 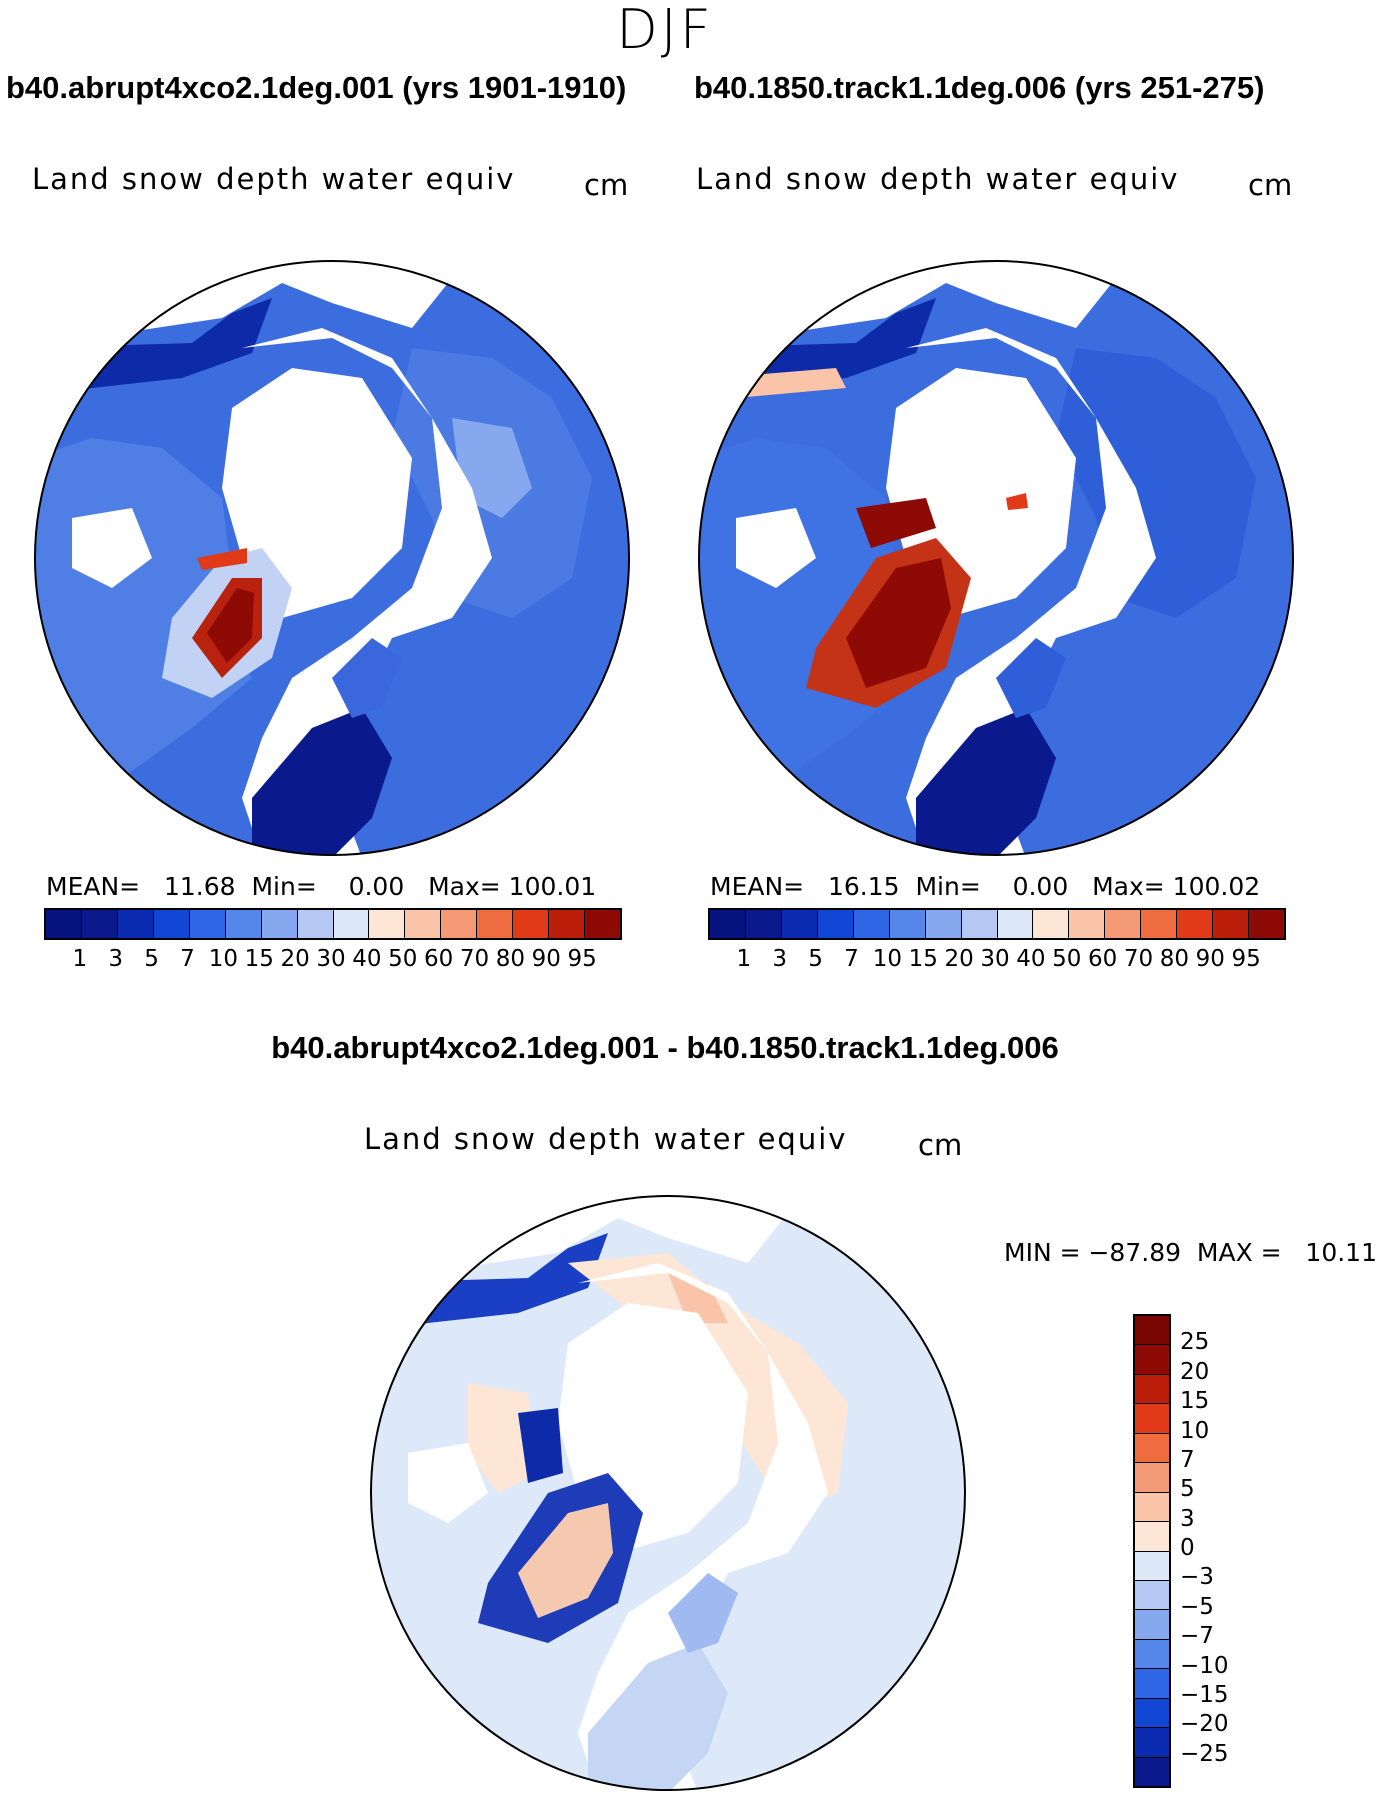 What do you see at coordinates (668, 1493) in the screenshot?
I see `panel3-map` at bounding box center [668, 1493].